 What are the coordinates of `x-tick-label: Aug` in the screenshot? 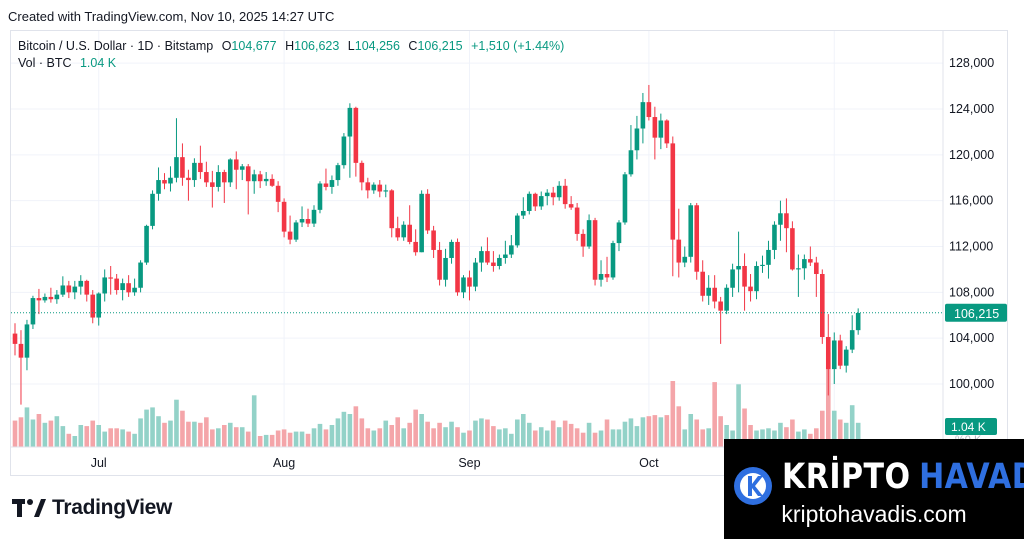 It's located at (284, 463).